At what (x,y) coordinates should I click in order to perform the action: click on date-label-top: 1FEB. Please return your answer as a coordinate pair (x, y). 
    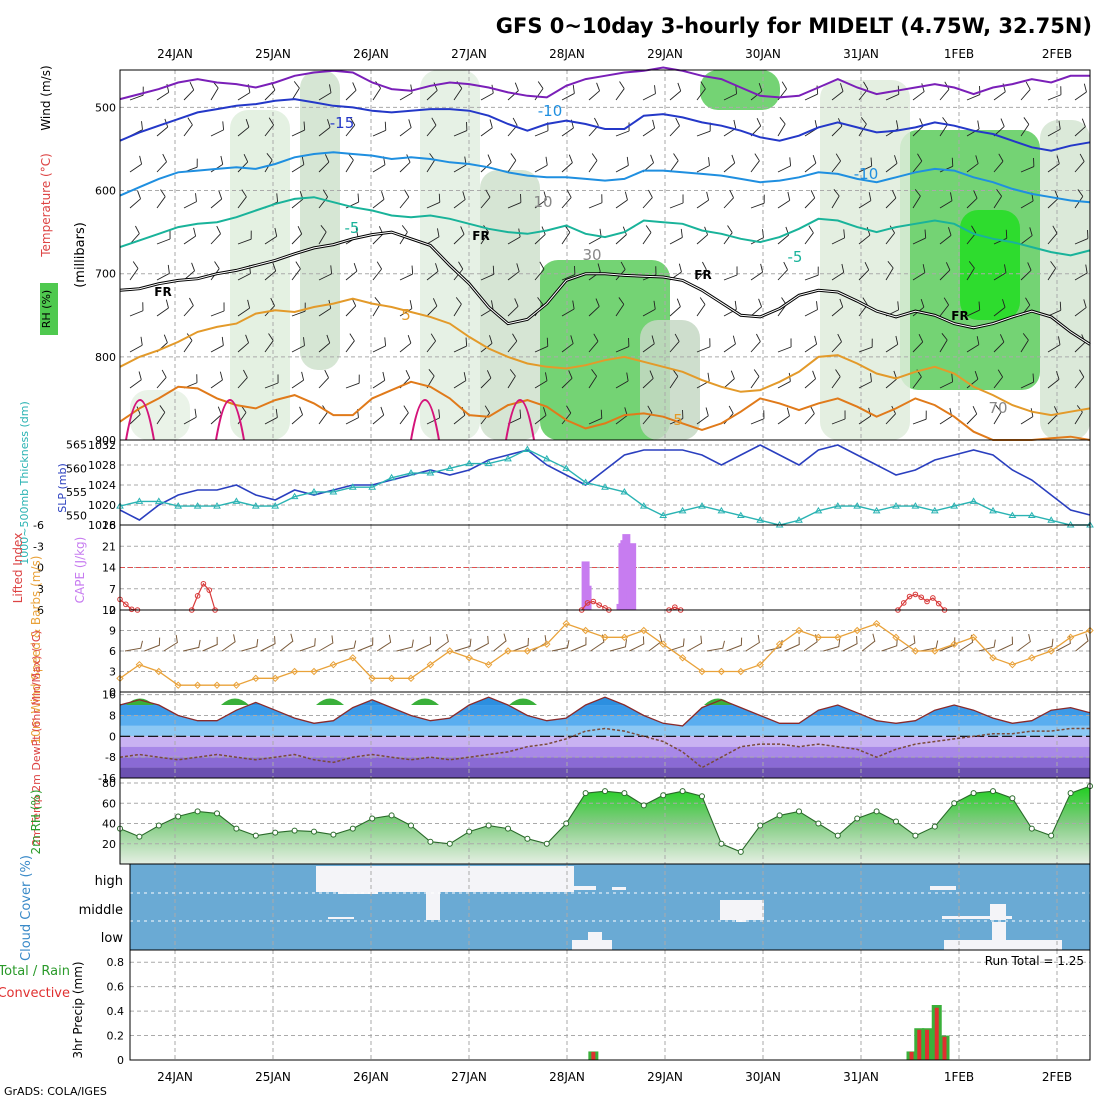
    Looking at the image, I should click on (959, 54).